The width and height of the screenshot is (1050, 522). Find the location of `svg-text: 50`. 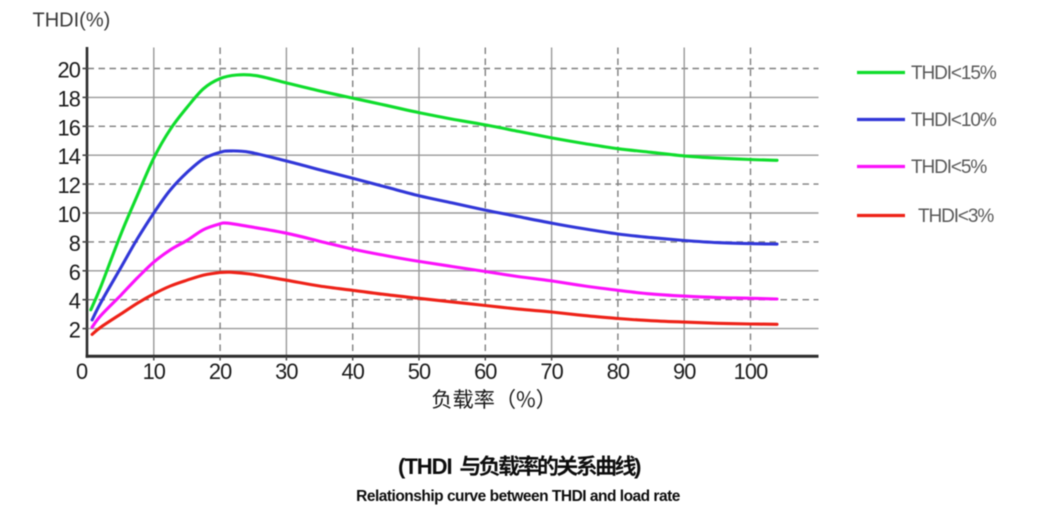

svg-text: 50 is located at coordinates (419, 371).